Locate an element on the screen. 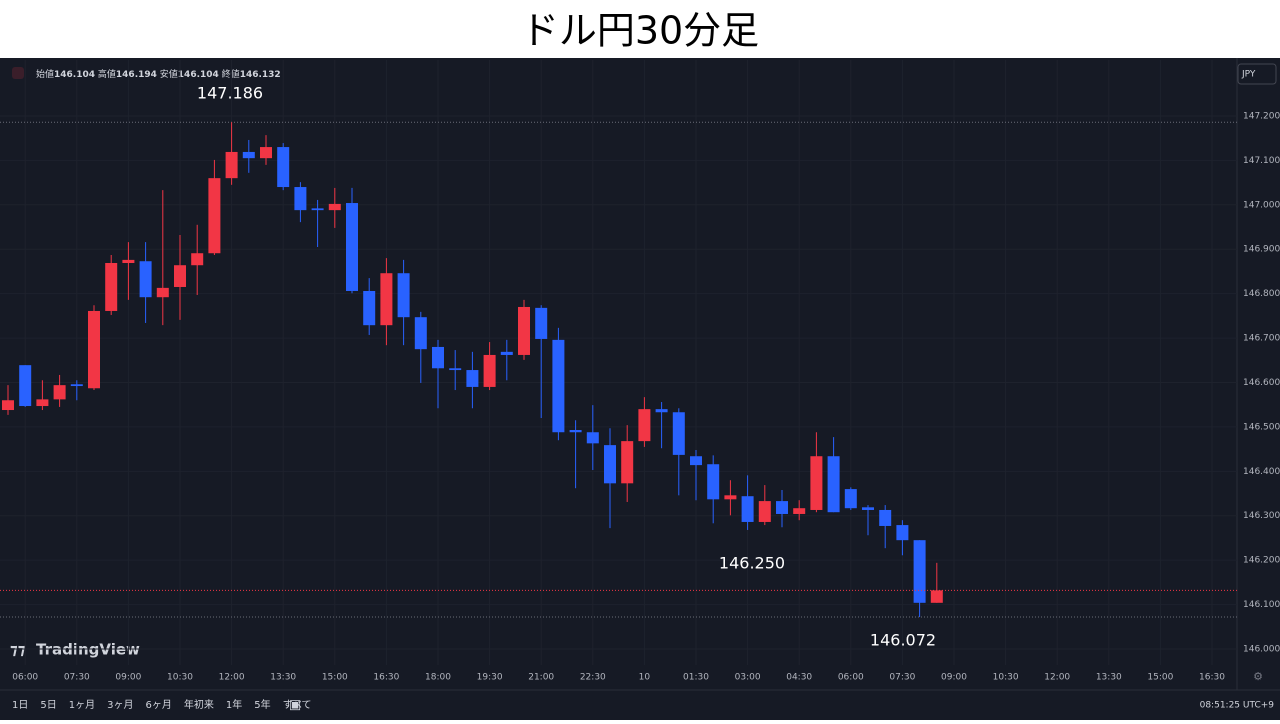  settings-icon: ⚙ is located at coordinates (1258, 676).